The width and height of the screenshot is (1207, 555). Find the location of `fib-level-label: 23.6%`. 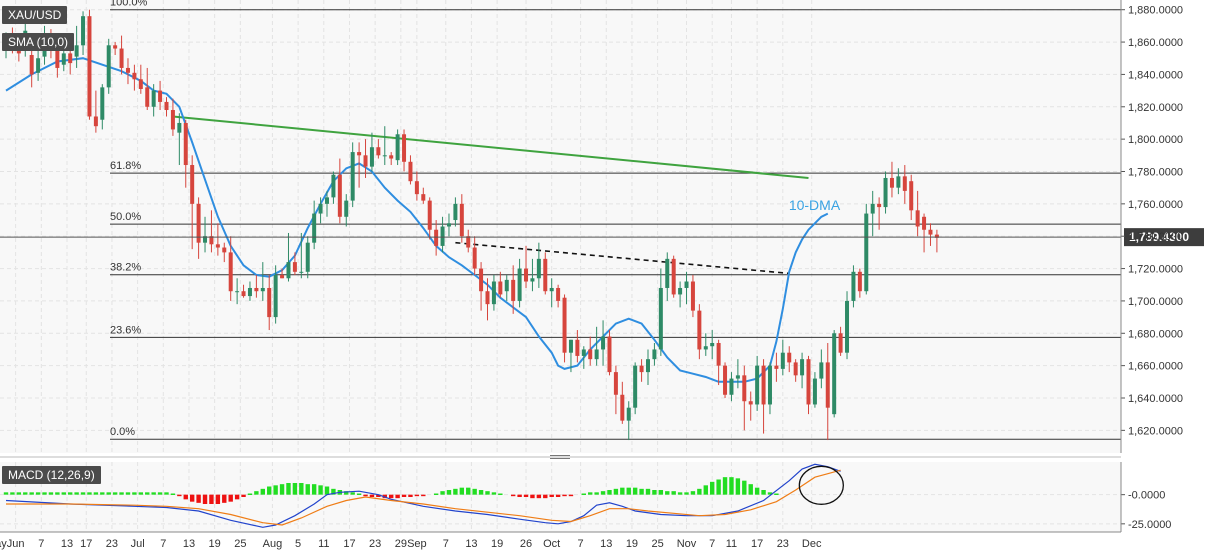

fib-level-label: 23.6% is located at coordinates (125, 330).